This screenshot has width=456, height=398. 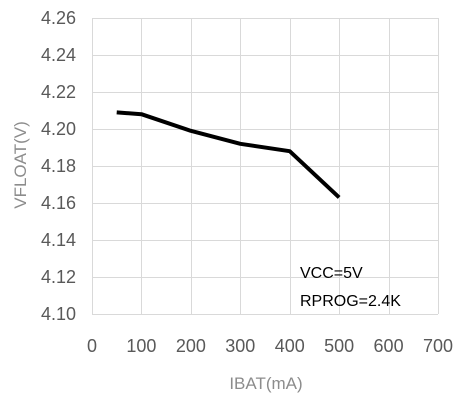 I want to click on y-tick-label: 4.22, so click(x=58, y=92).